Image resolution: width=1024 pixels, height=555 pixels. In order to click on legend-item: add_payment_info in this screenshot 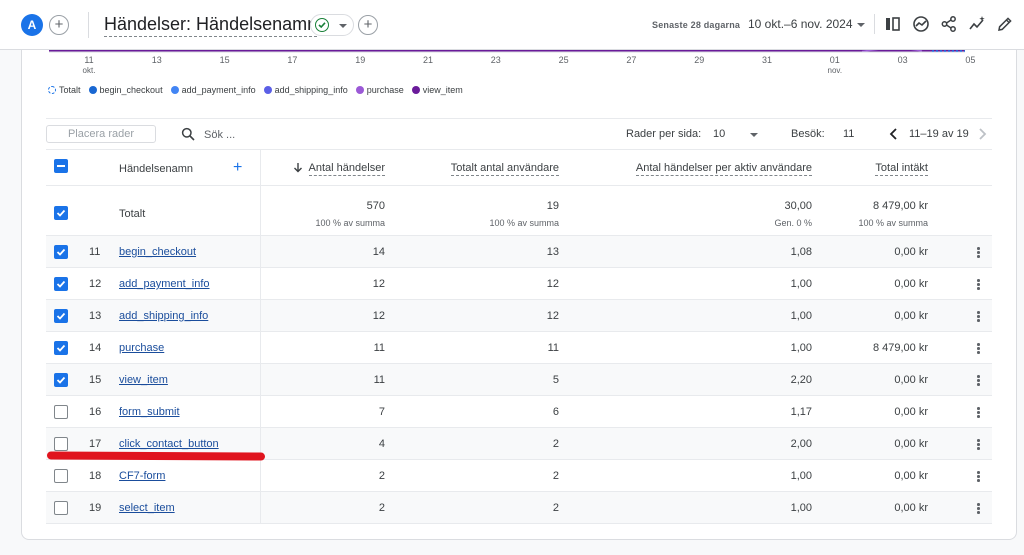, I will do `click(213, 90)`.